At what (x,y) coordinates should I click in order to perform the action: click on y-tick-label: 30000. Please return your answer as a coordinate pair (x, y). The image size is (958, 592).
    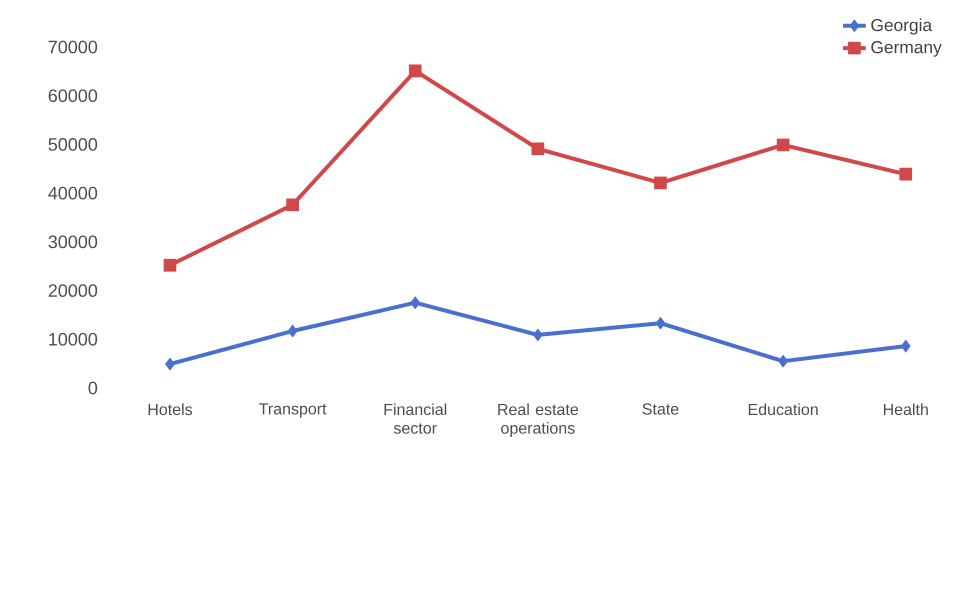
    Looking at the image, I should click on (73, 241).